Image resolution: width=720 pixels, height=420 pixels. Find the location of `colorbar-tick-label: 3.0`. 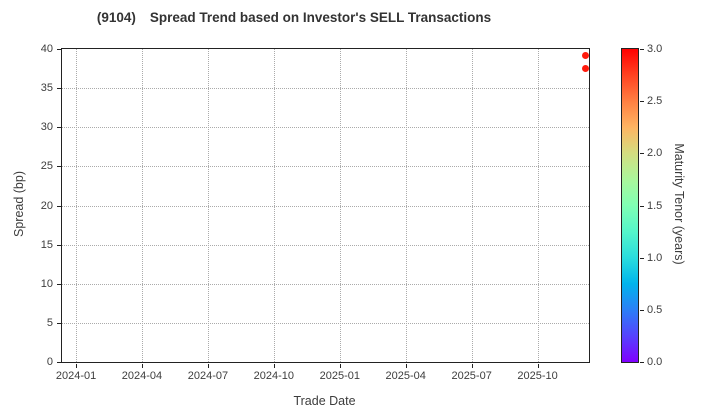

colorbar-tick-label: 3.0 is located at coordinates (655, 49).